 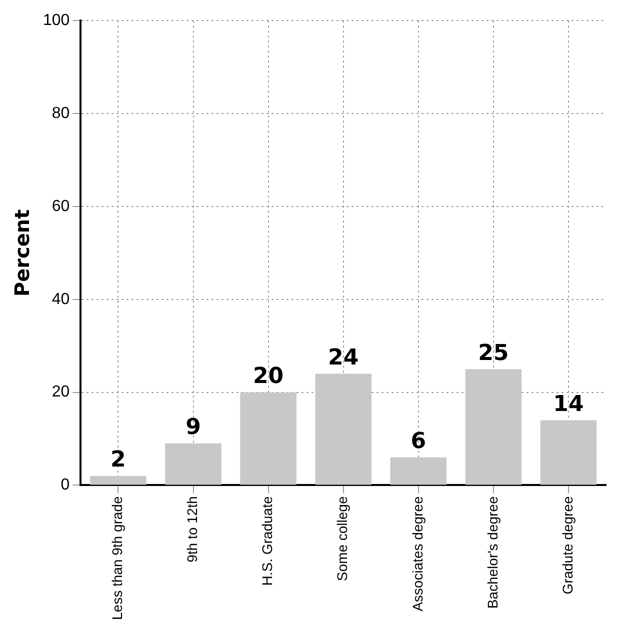 I want to click on y-tick-label: 20, so click(x=61, y=392).